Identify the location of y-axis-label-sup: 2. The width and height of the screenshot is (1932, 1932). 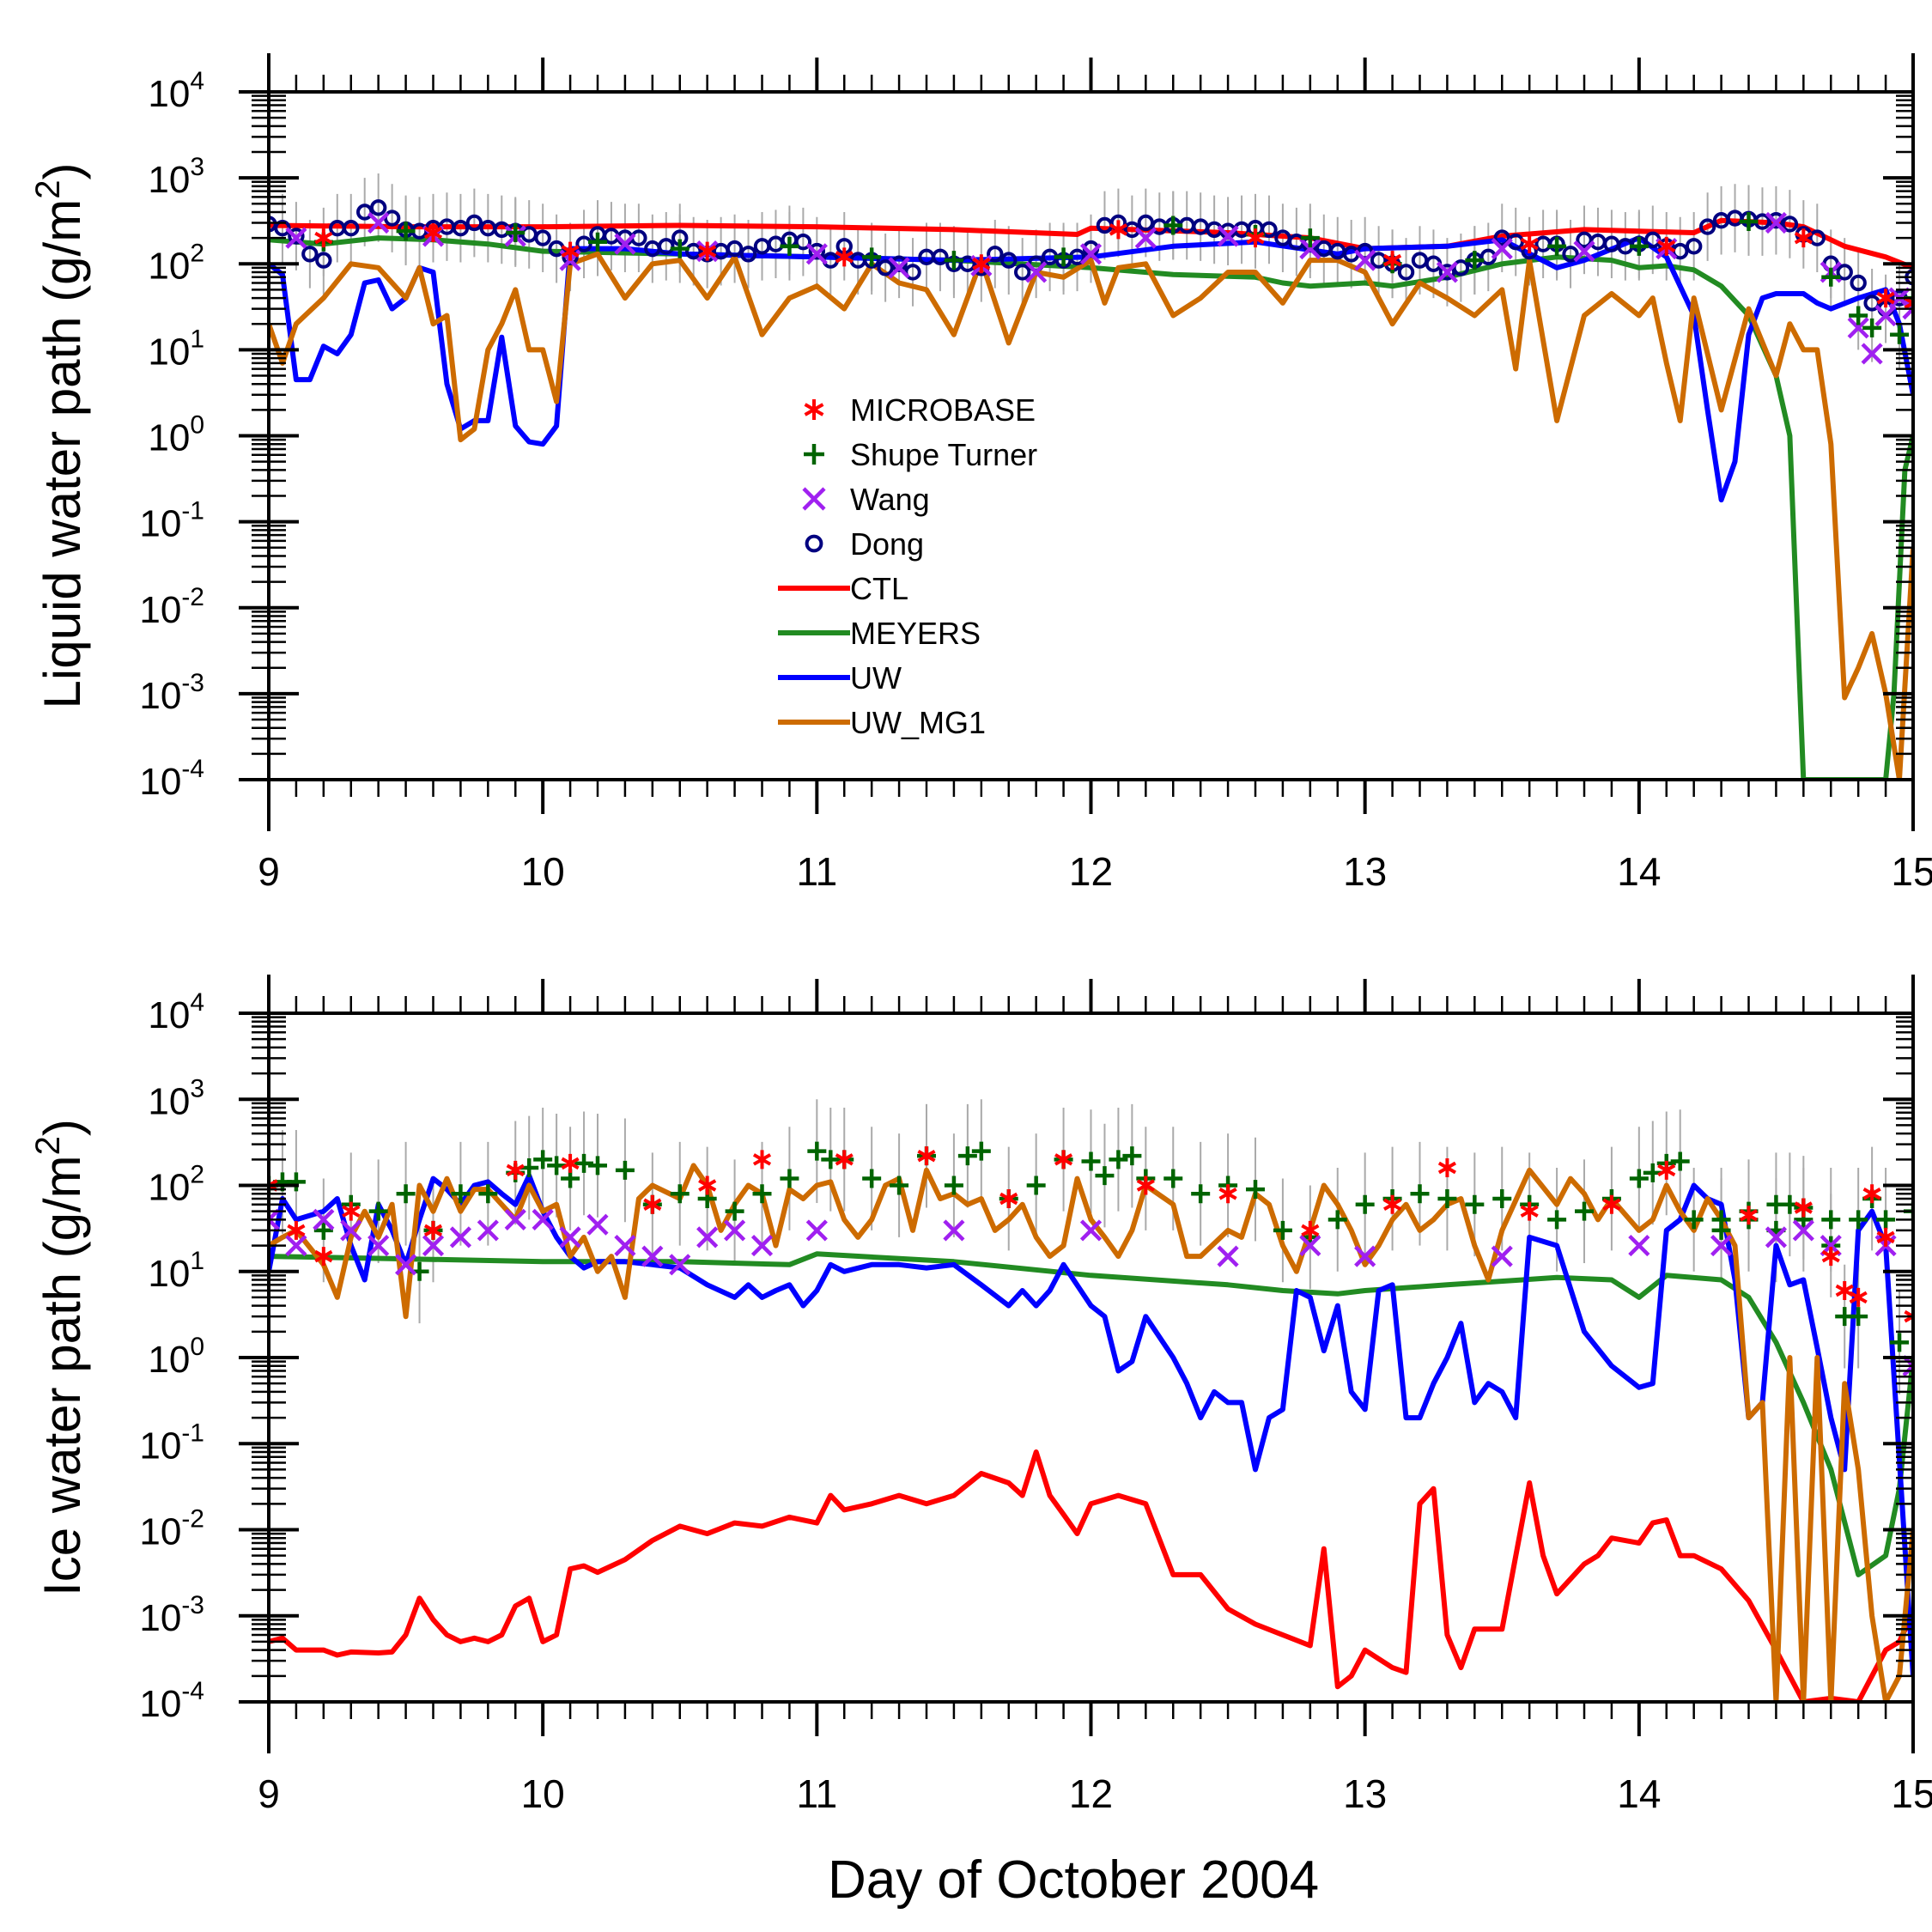
(48, 190).